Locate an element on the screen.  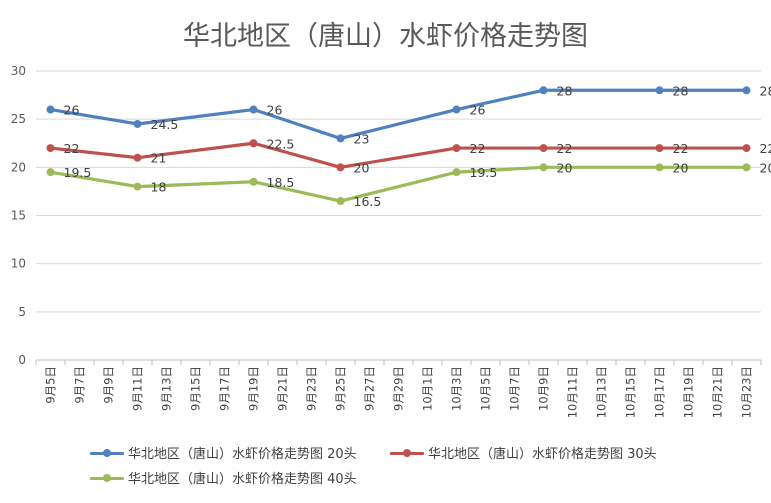
x-tick-label: 9月27日 is located at coordinates (370, 388).